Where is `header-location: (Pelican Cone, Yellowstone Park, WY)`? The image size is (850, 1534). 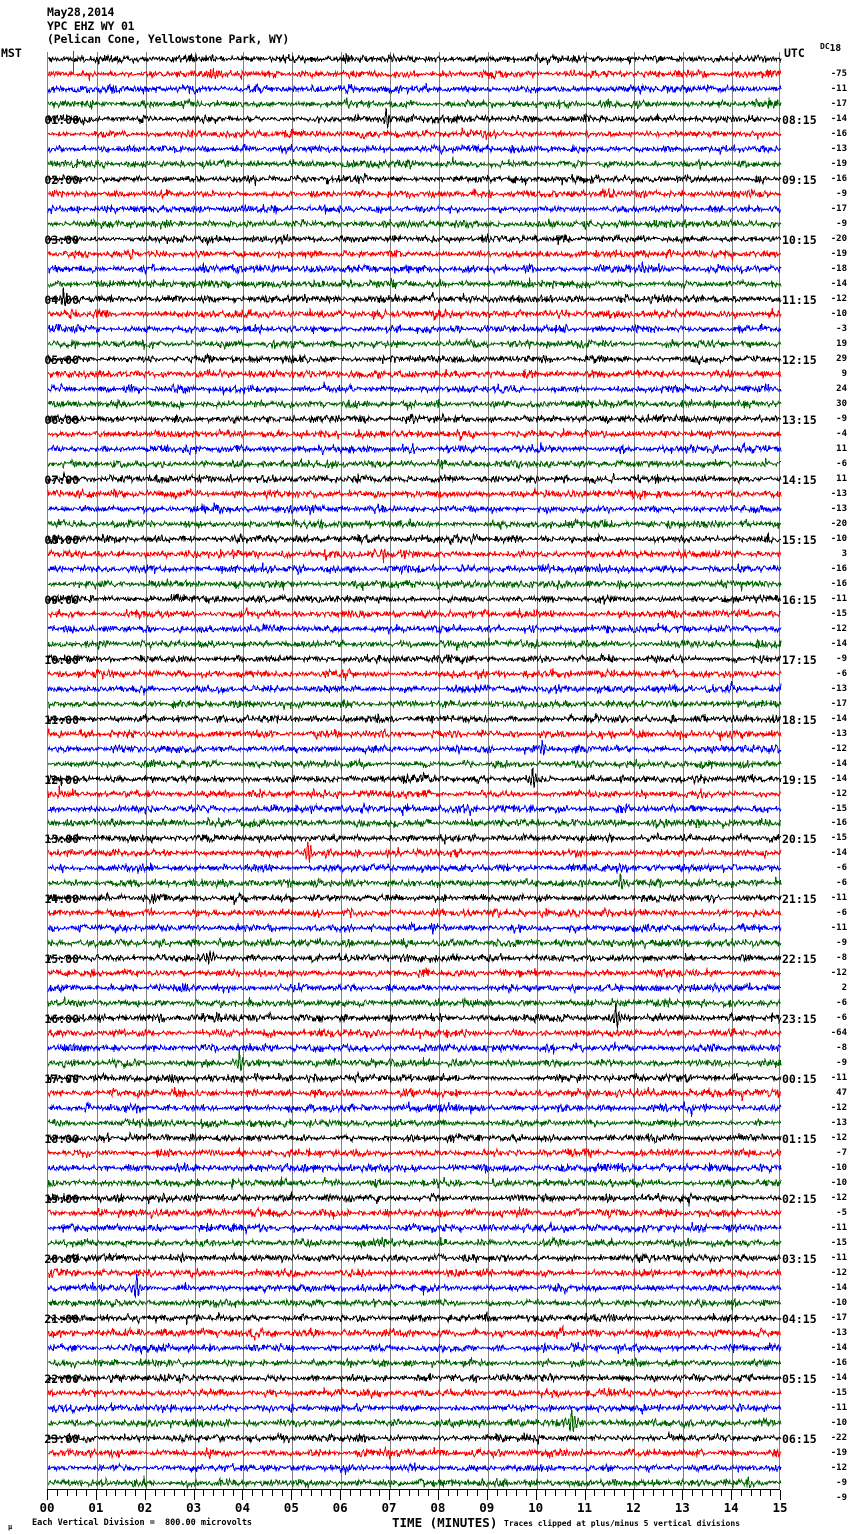 header-location: (Pelican Cone, Yellowstone Park, WY) is located at coordinates (168, 39).